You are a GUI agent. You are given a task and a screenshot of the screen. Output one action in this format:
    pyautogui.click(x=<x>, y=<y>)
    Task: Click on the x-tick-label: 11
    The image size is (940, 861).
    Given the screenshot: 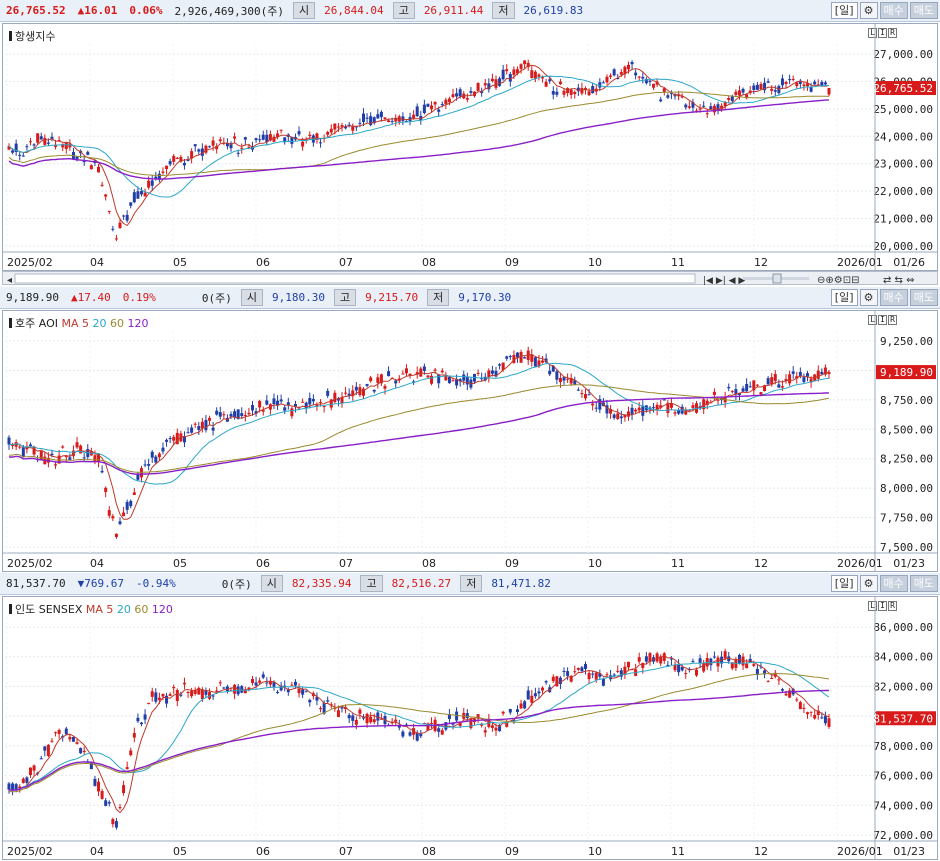 What is the action you would take?
    pyautogui.click(x=678, y=262)
    